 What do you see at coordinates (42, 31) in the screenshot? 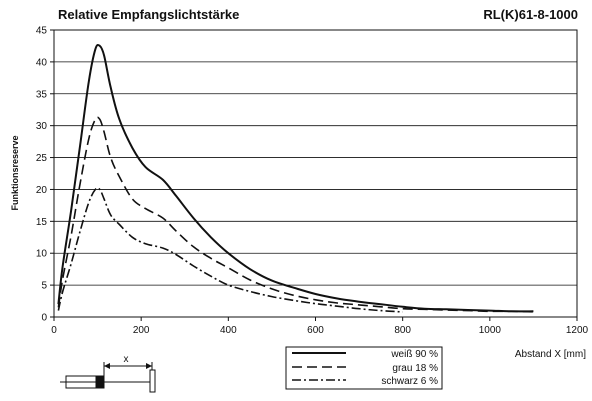
I see `y-tick-label-45: 45` at bounding box center [42, 31].